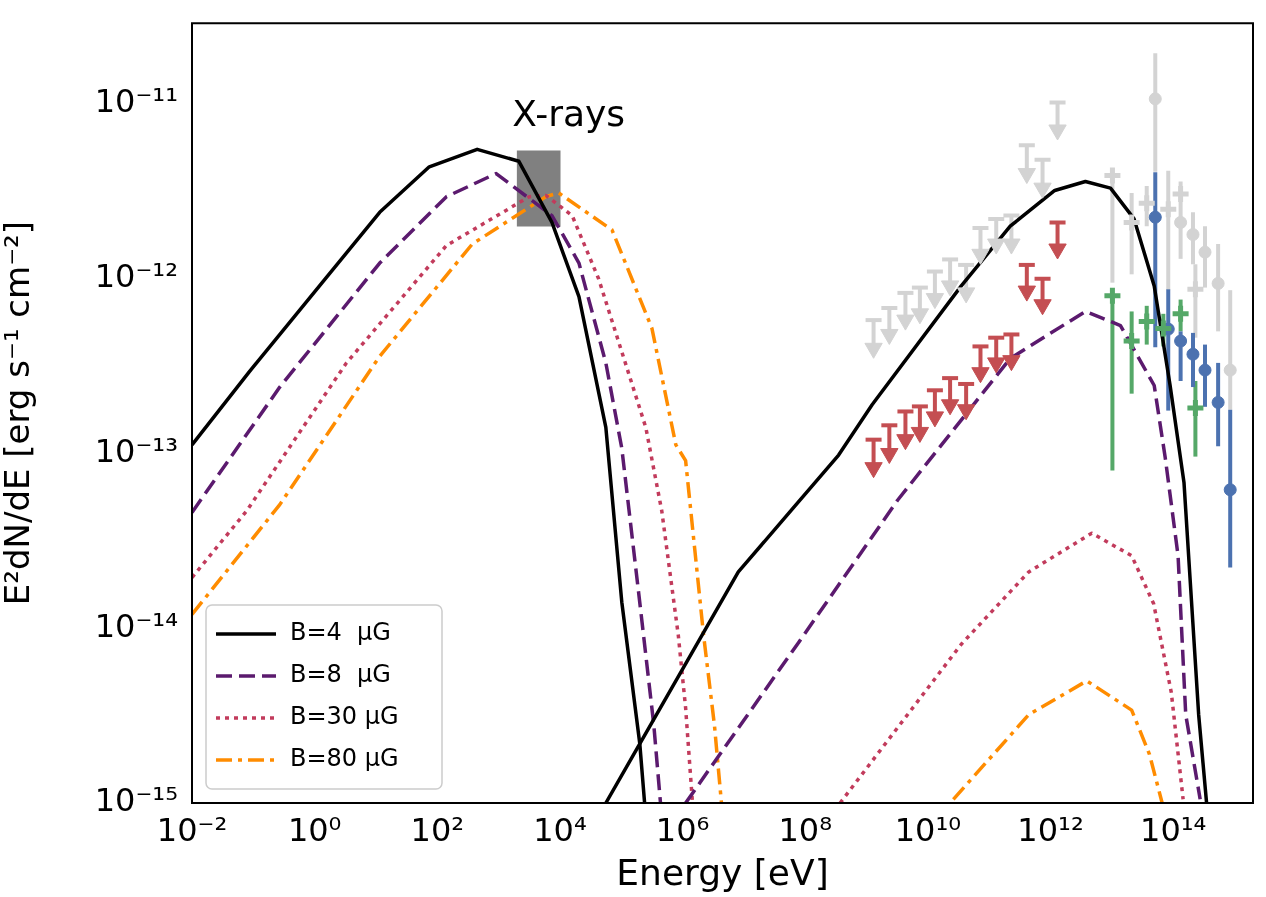  I want to click on x-axis-title: Energy [eV], so click(722, 872).